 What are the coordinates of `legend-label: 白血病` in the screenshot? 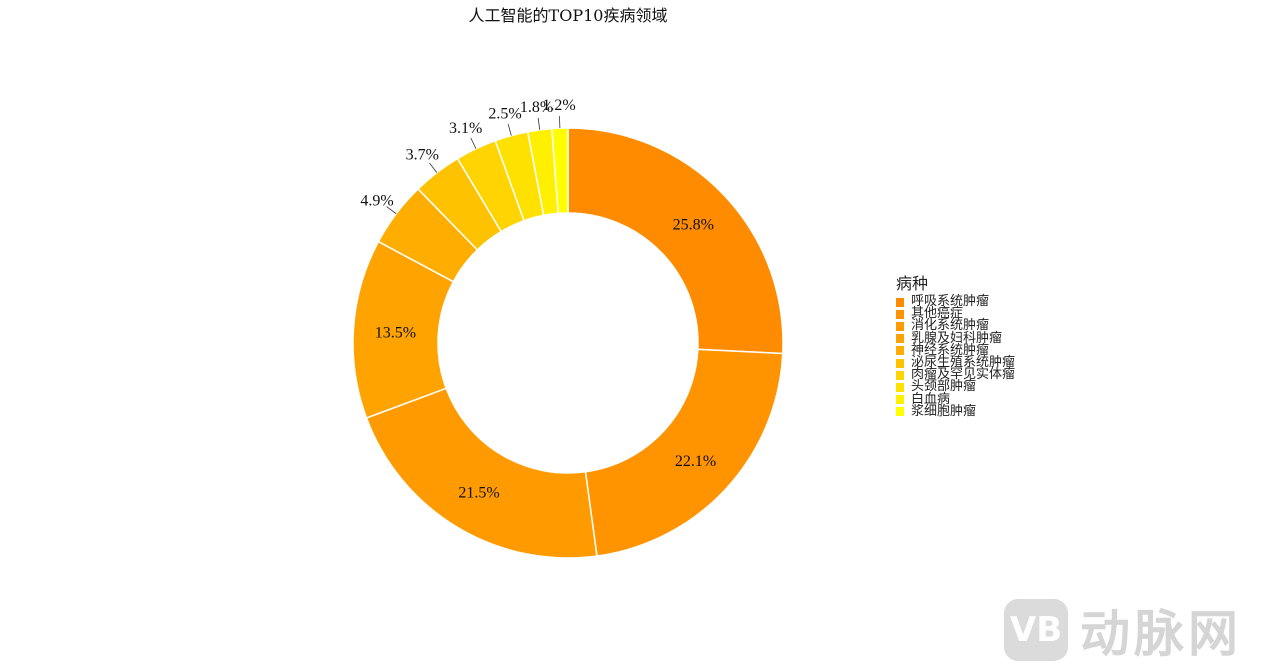 It's located at (931, 399).